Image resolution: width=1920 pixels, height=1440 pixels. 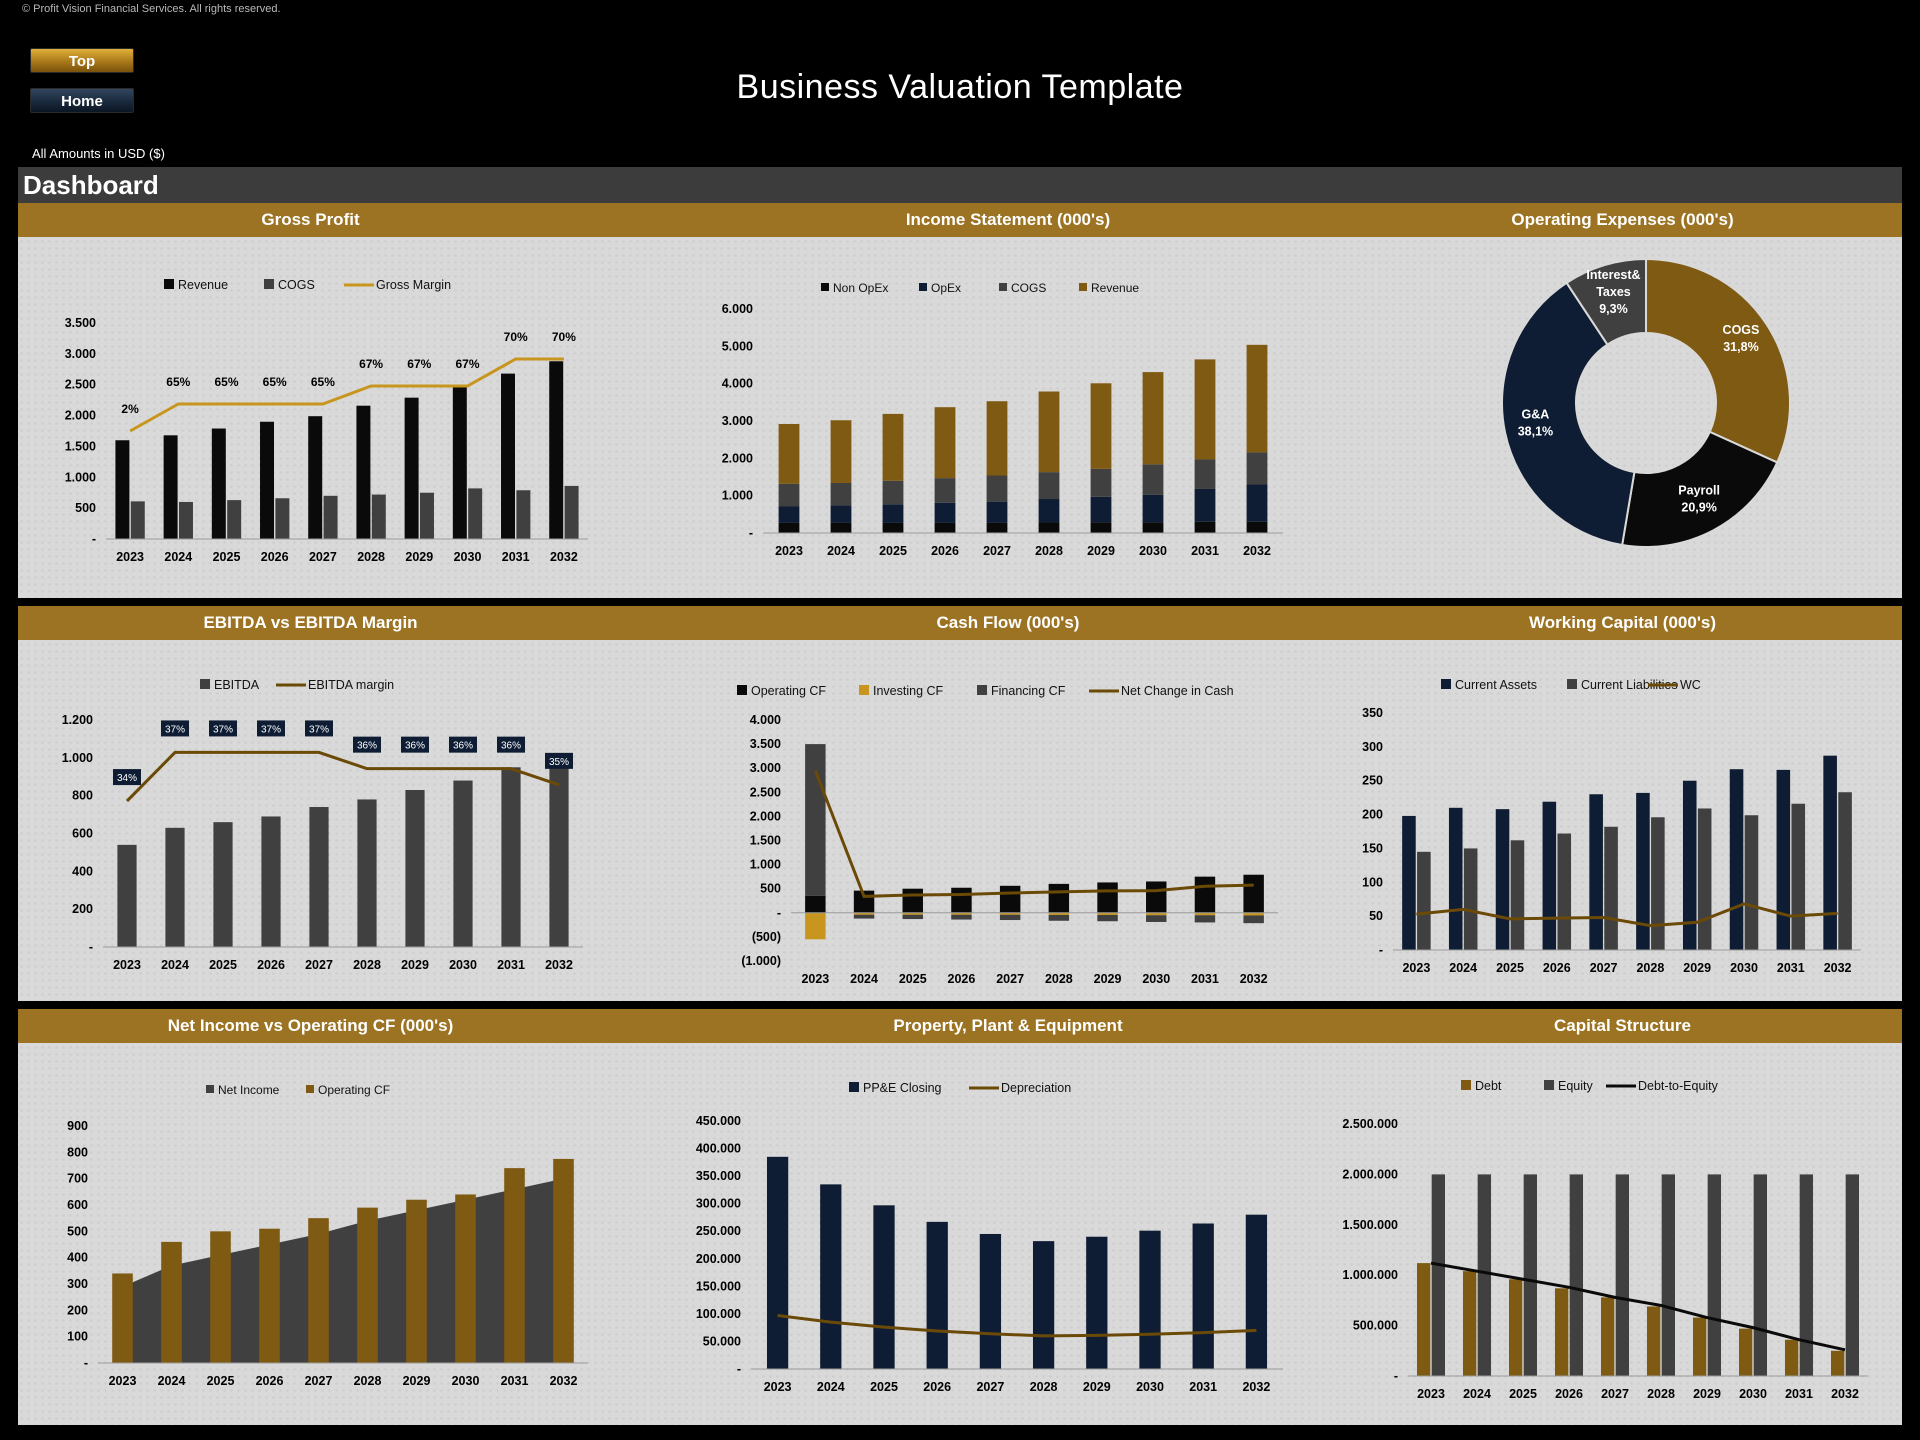 What do you see at coordinates (1740, 347) in the screenshot?
I see `pie-label: 31,8%` at bounding box center [1740, 347].